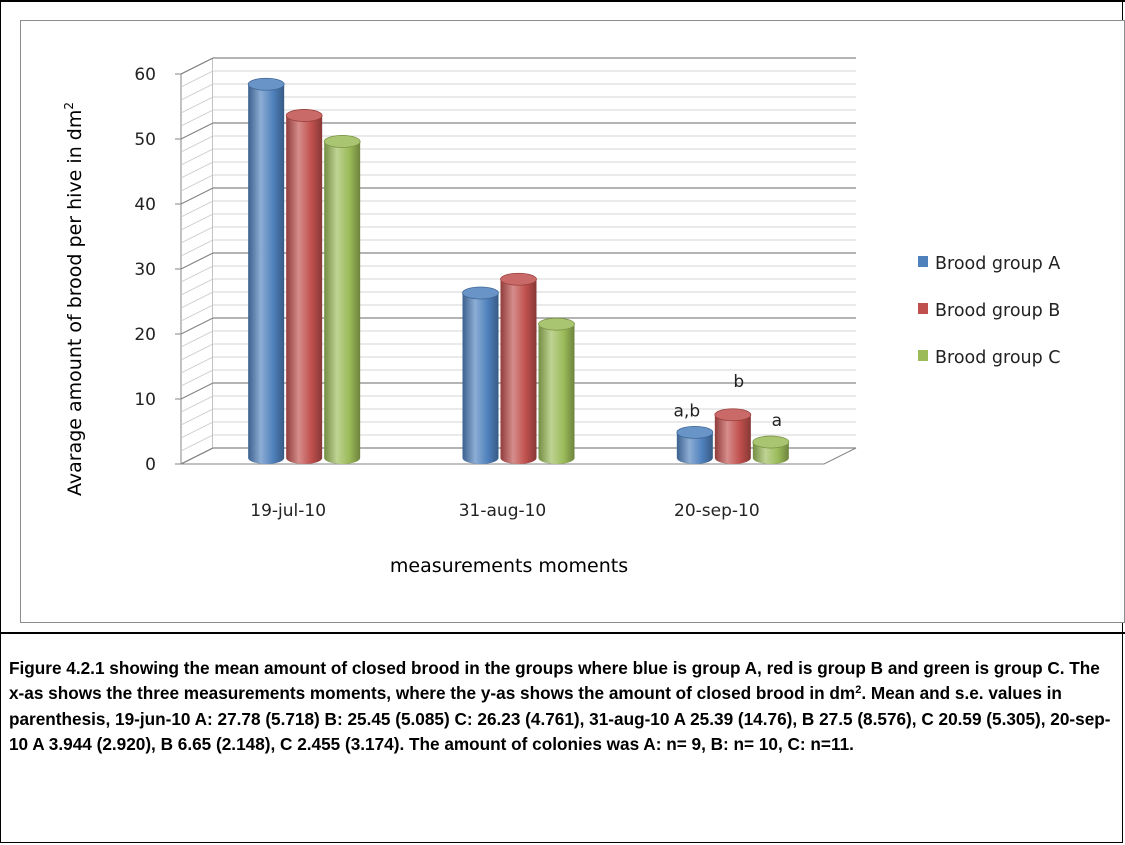 The image size is (1125, 845). Describe the element at coordinates (777, 421) in the screenshot. I see `annotation-label: a` at that location.